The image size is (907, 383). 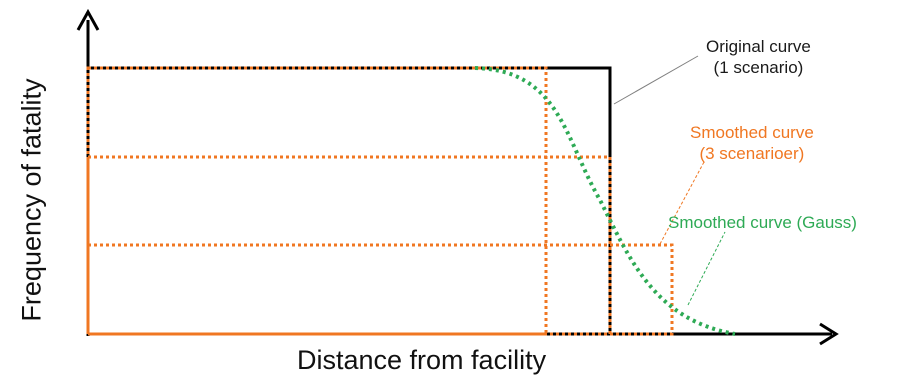 I want to click on original-leader-line, so click(x=656, y=80).